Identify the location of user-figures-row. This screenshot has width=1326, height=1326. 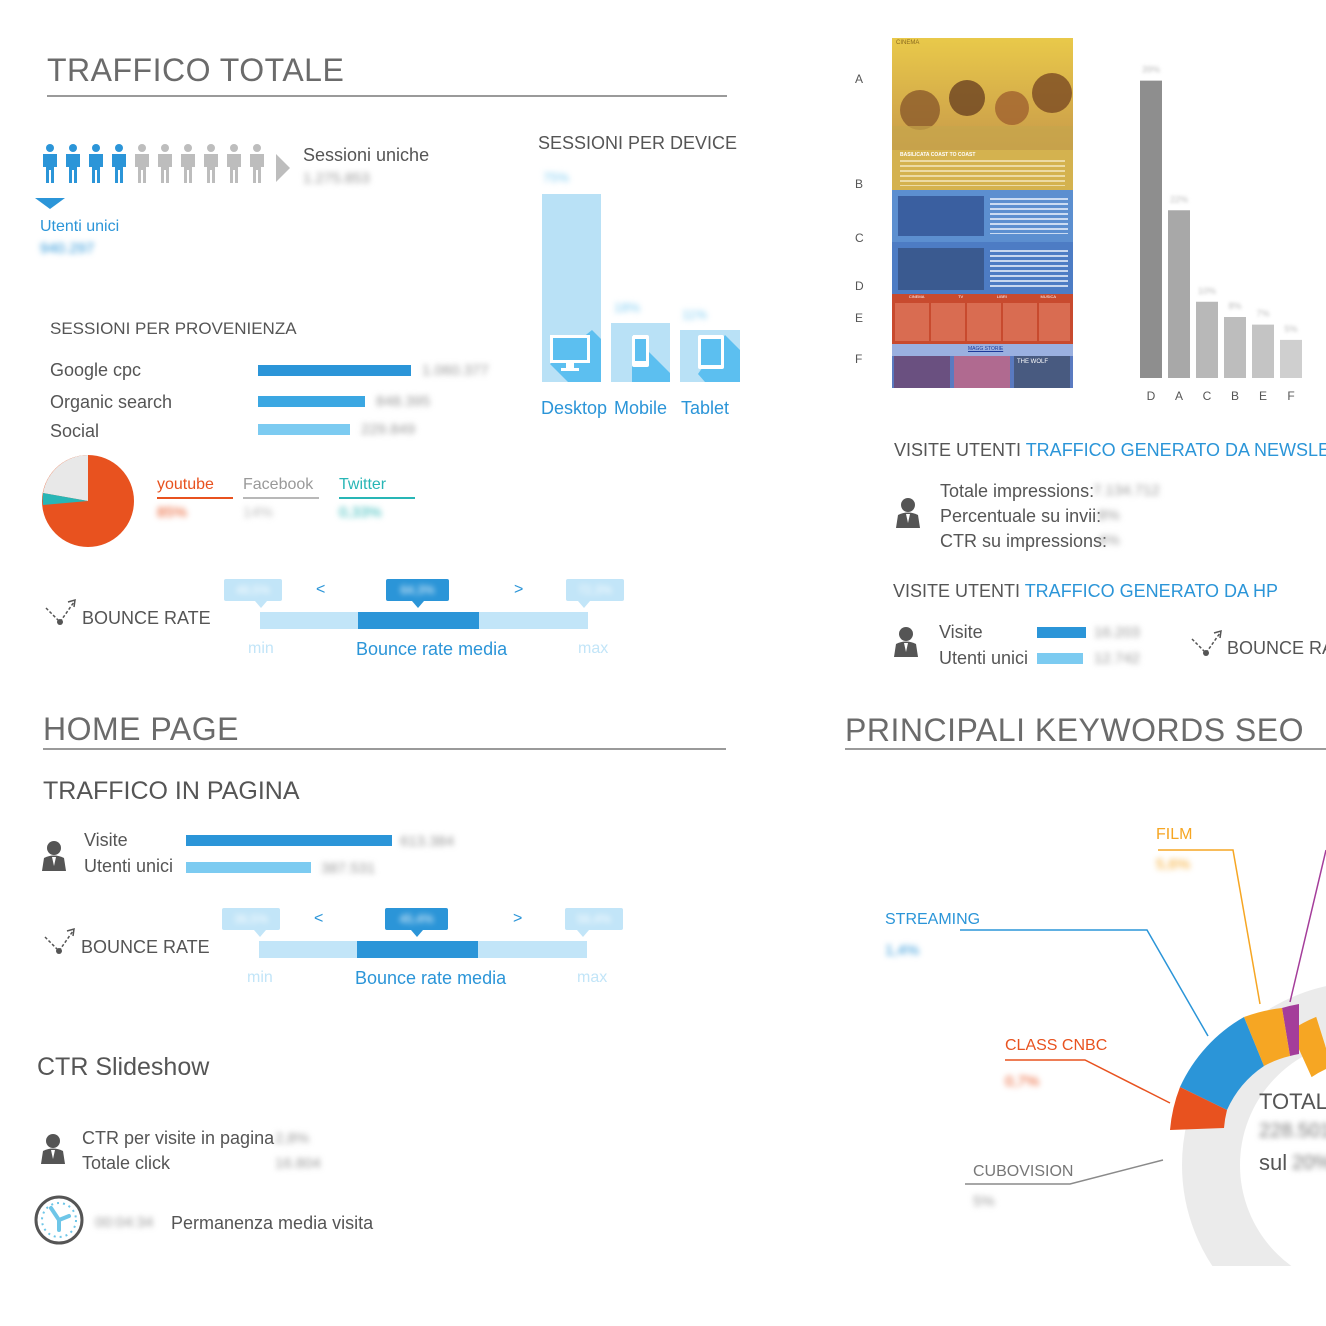
(175, 164).